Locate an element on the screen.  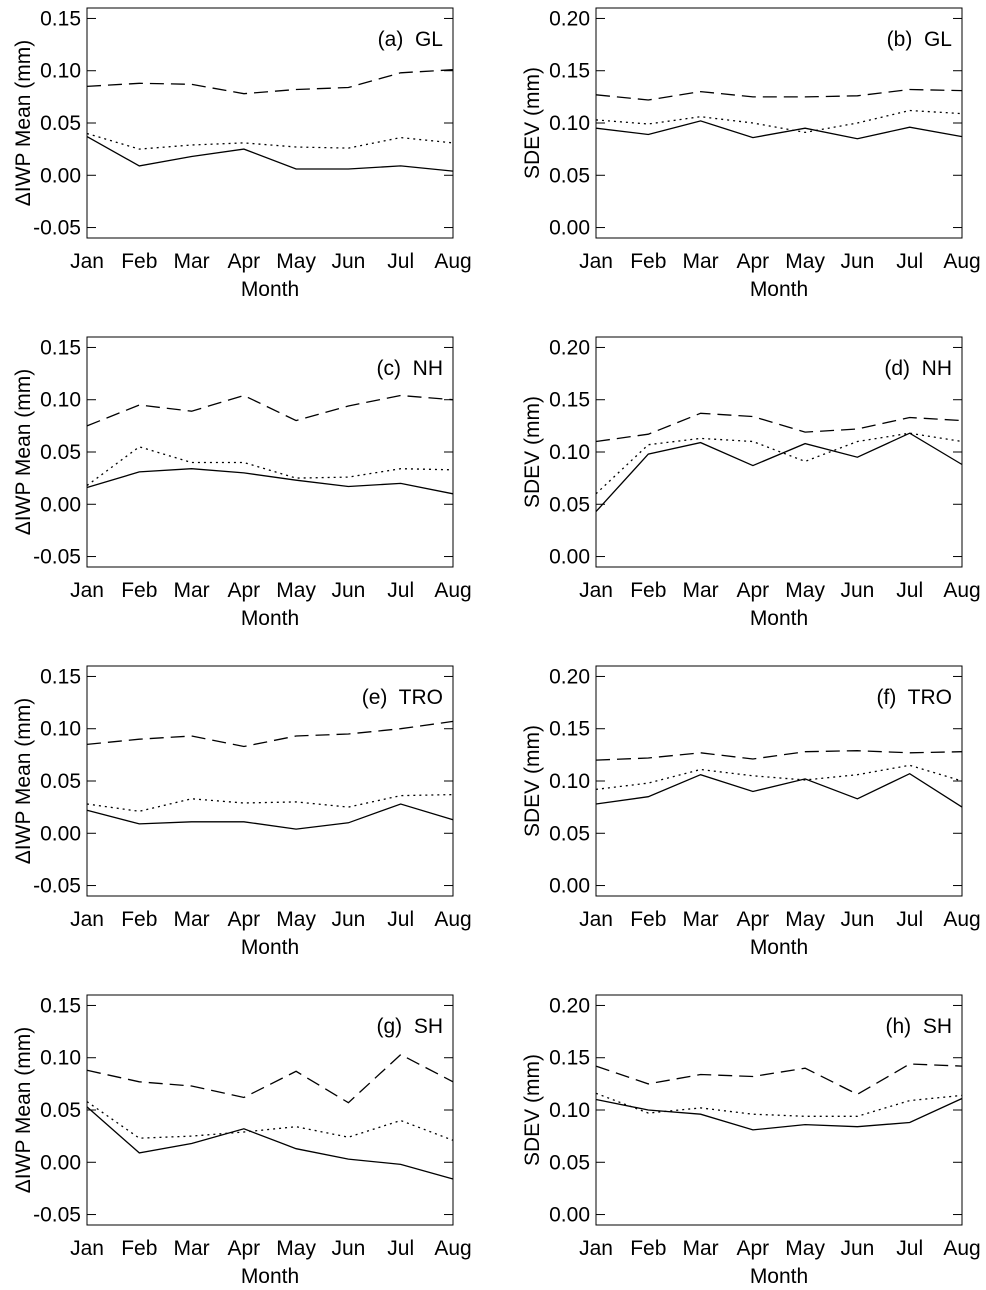
panel-annotation: (c) NH is located at coordinates (410, 368).